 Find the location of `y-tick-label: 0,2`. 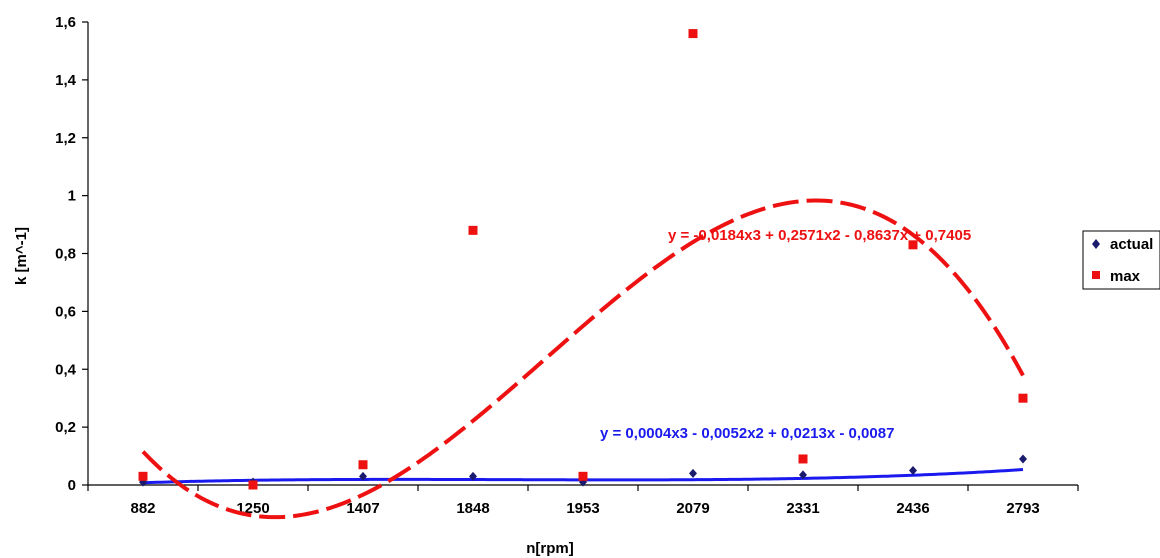

y-tick-label: 0,2 is located at coordinates (65, 427).